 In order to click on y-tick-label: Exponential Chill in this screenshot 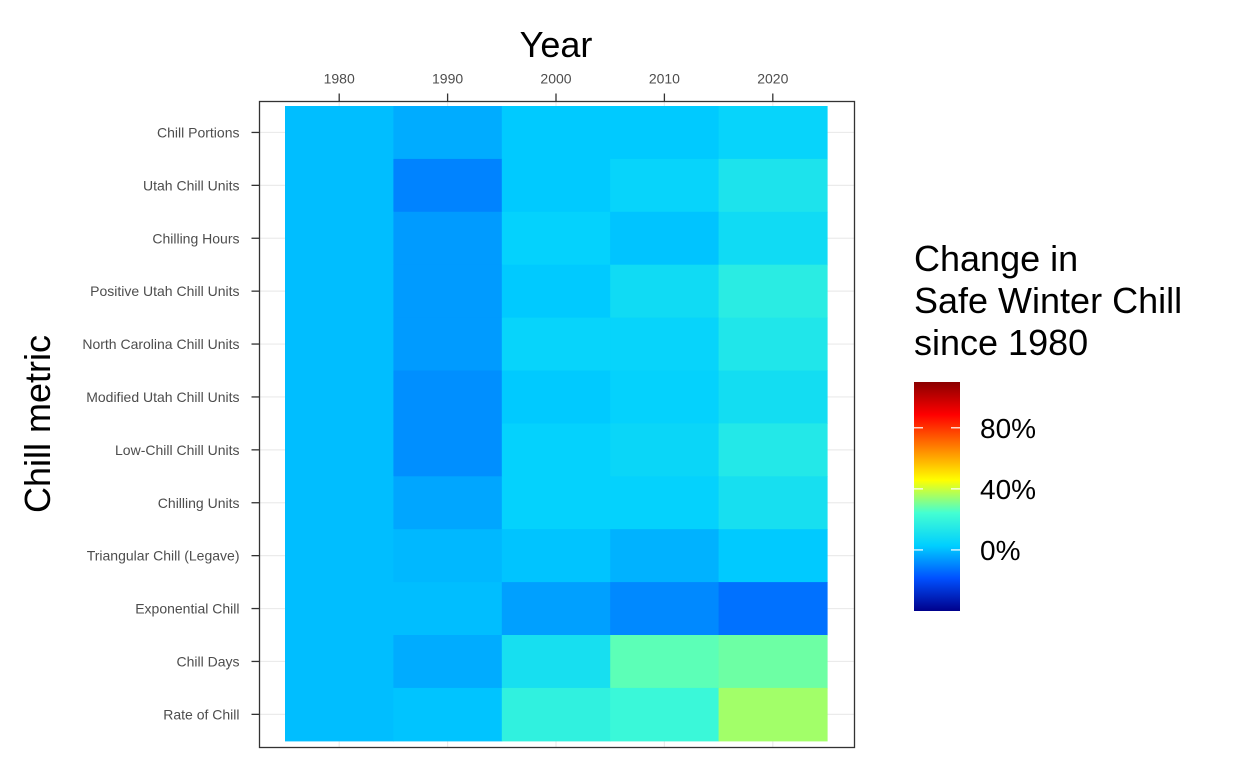, I will do `click(187, 609)`.